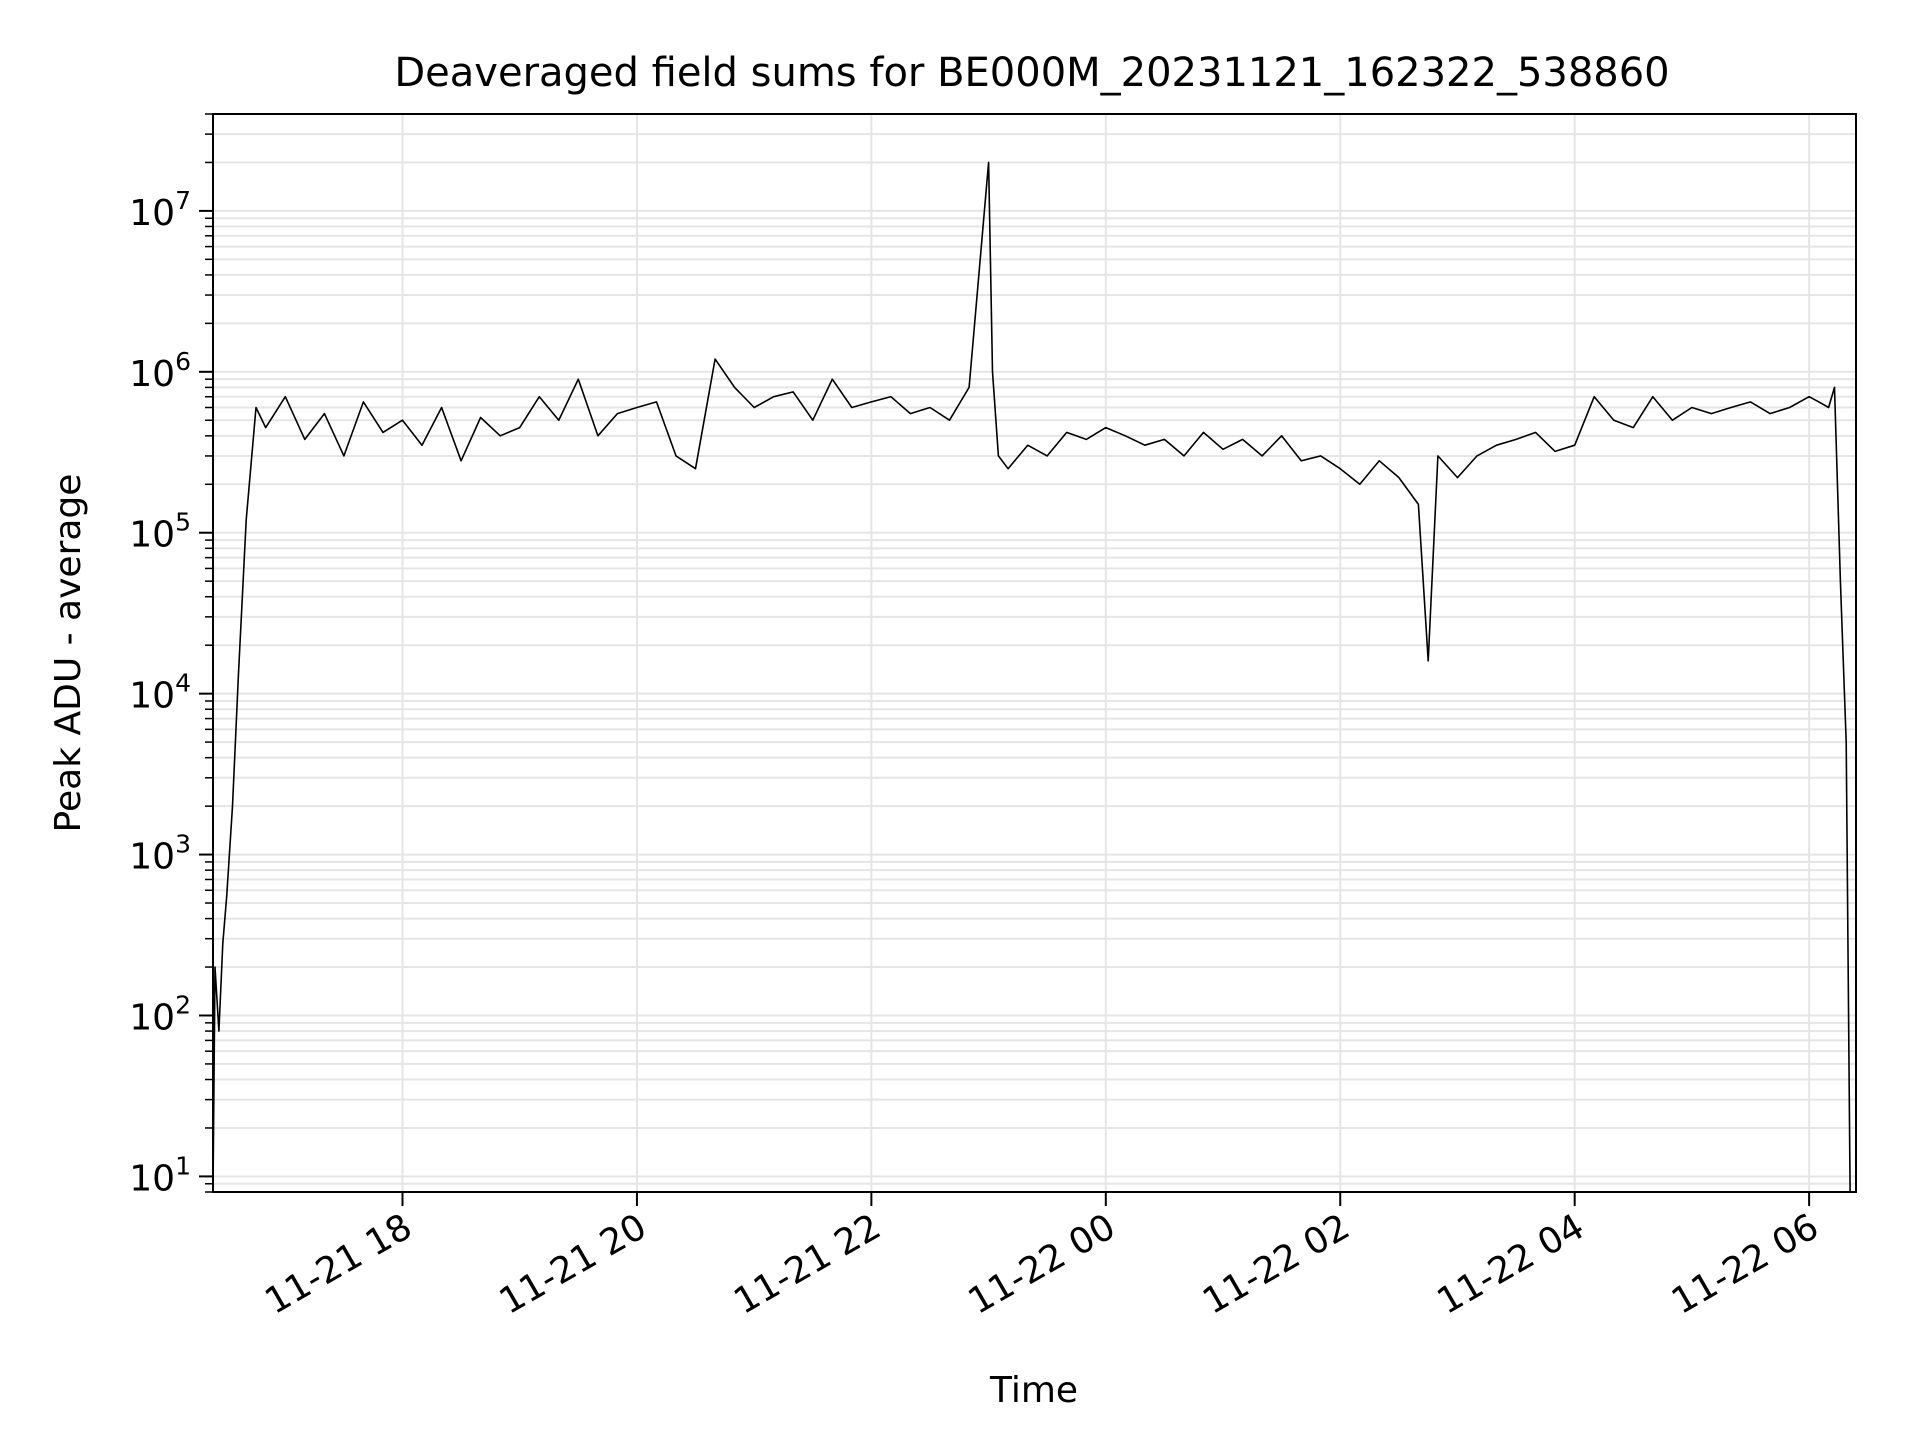  Describe the element at coordinates (160, 371) in the screenshot. I see `y-tick-label: 10⁶` at that location.